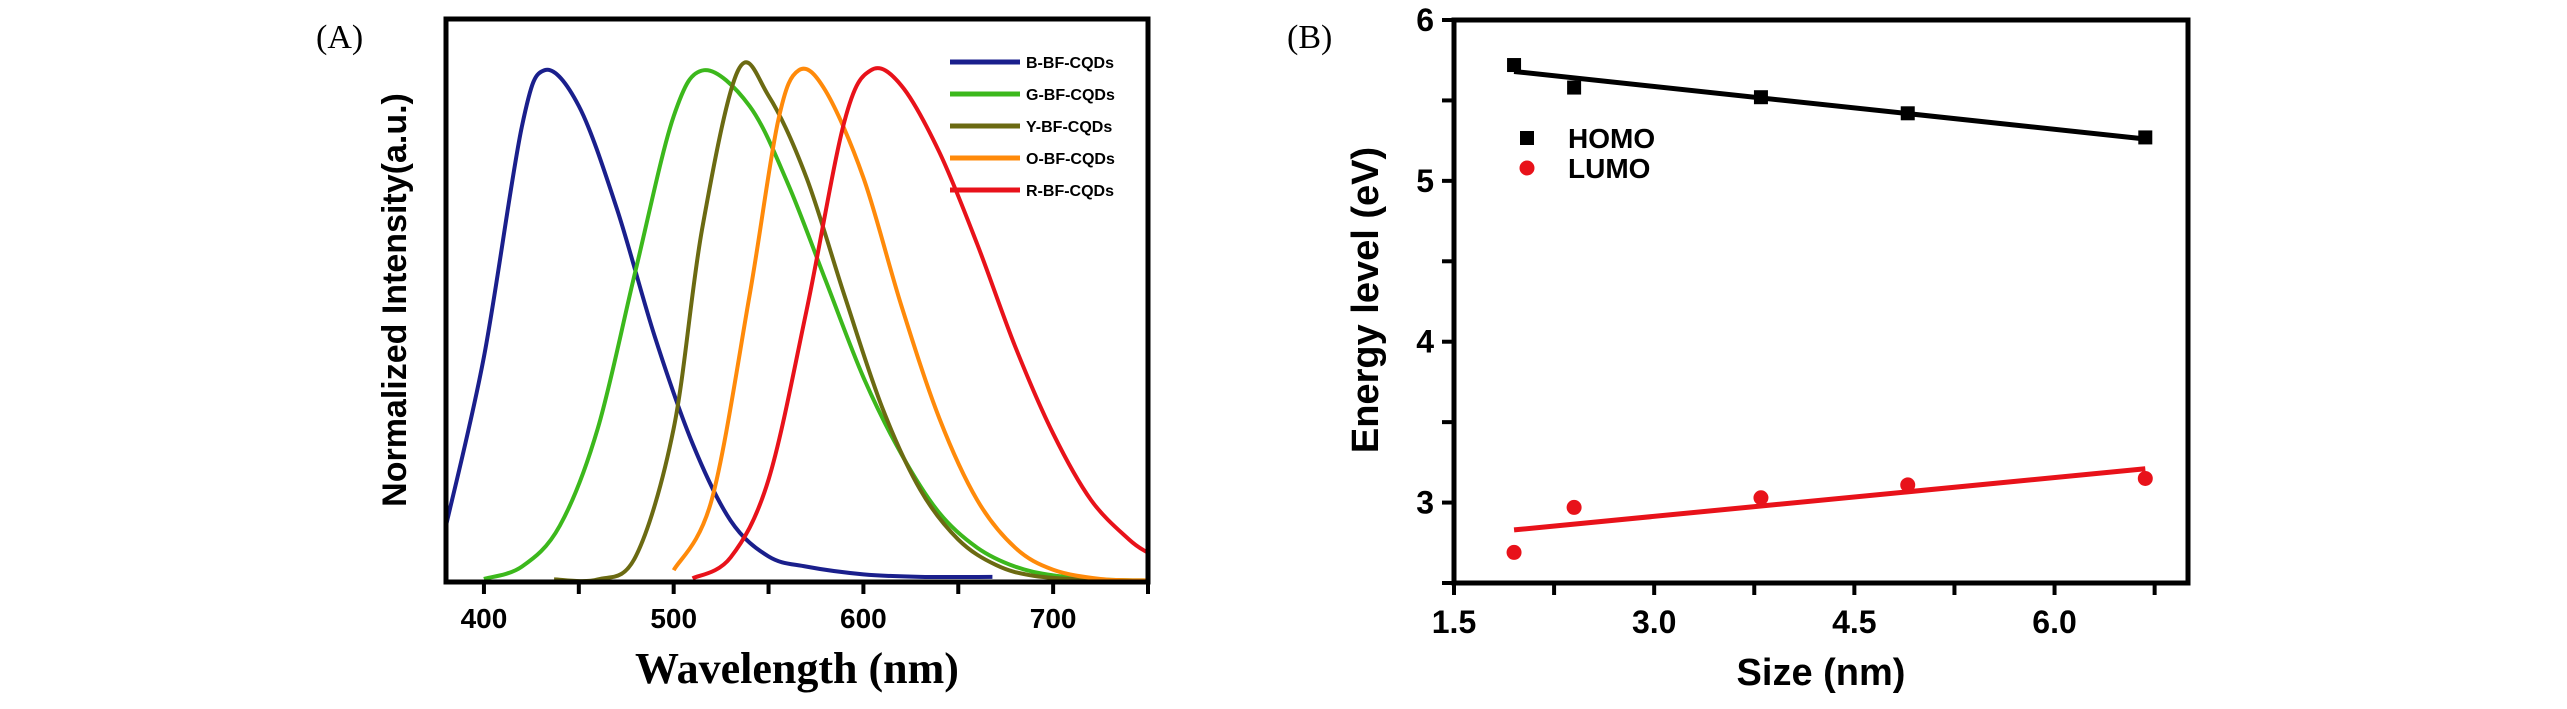 The height and width of the screenshot is (709, 2567). I want to click on legend-item-r-bf-cqds: R-BF-CQDs, so click(1032, 191).